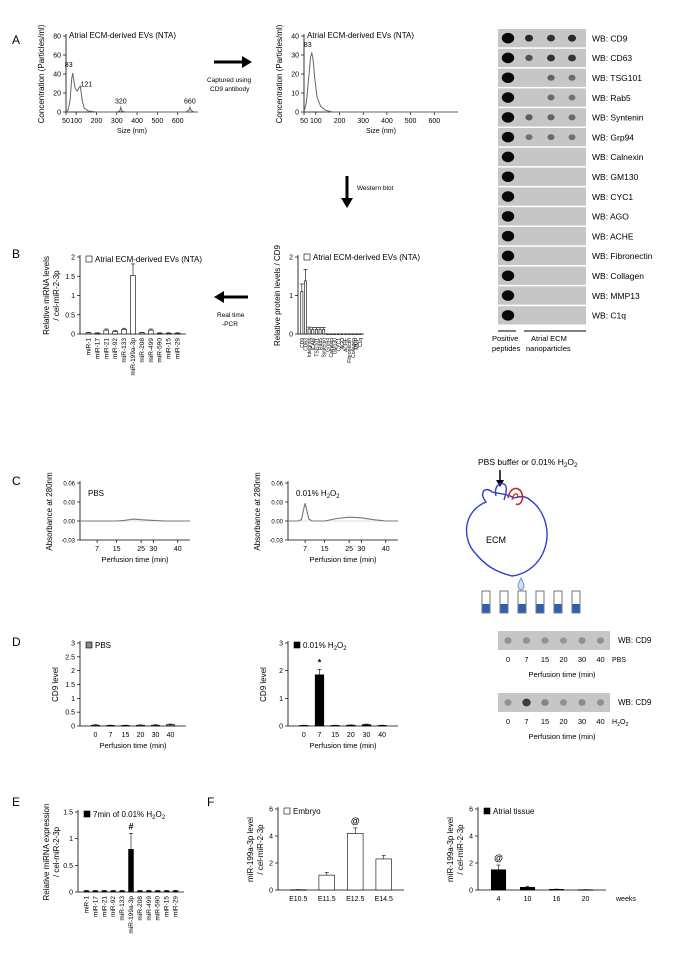 The height and width of the screenshot is (962, 694). I want to click on y-axis-label: miR-199a-3p level/ cel-miR-2-3p, so click(455, 849).